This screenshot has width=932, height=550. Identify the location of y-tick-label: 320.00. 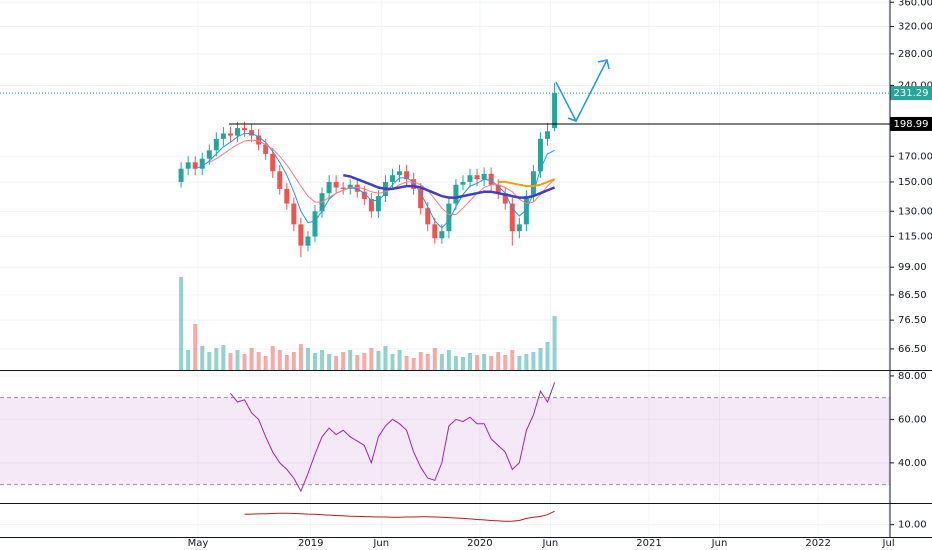
(915, 26).